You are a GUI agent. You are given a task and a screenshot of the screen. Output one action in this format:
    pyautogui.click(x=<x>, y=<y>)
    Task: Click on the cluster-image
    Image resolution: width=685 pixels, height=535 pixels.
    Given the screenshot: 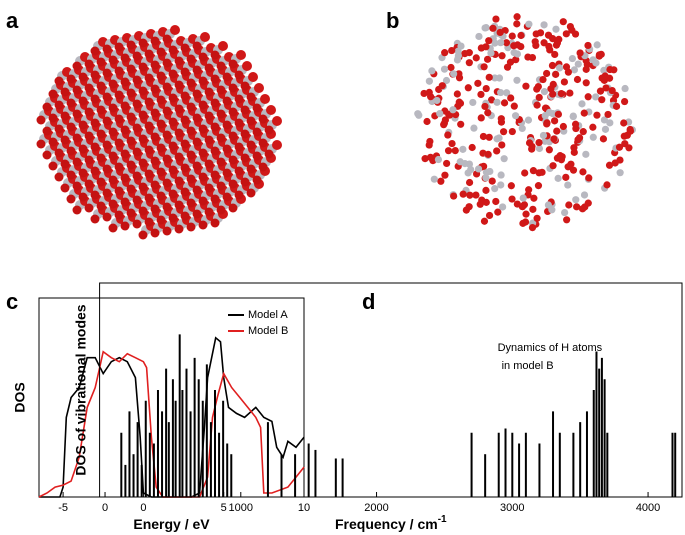 What is the action you would take?
    pyautogui.click(x=525, y=122)
    